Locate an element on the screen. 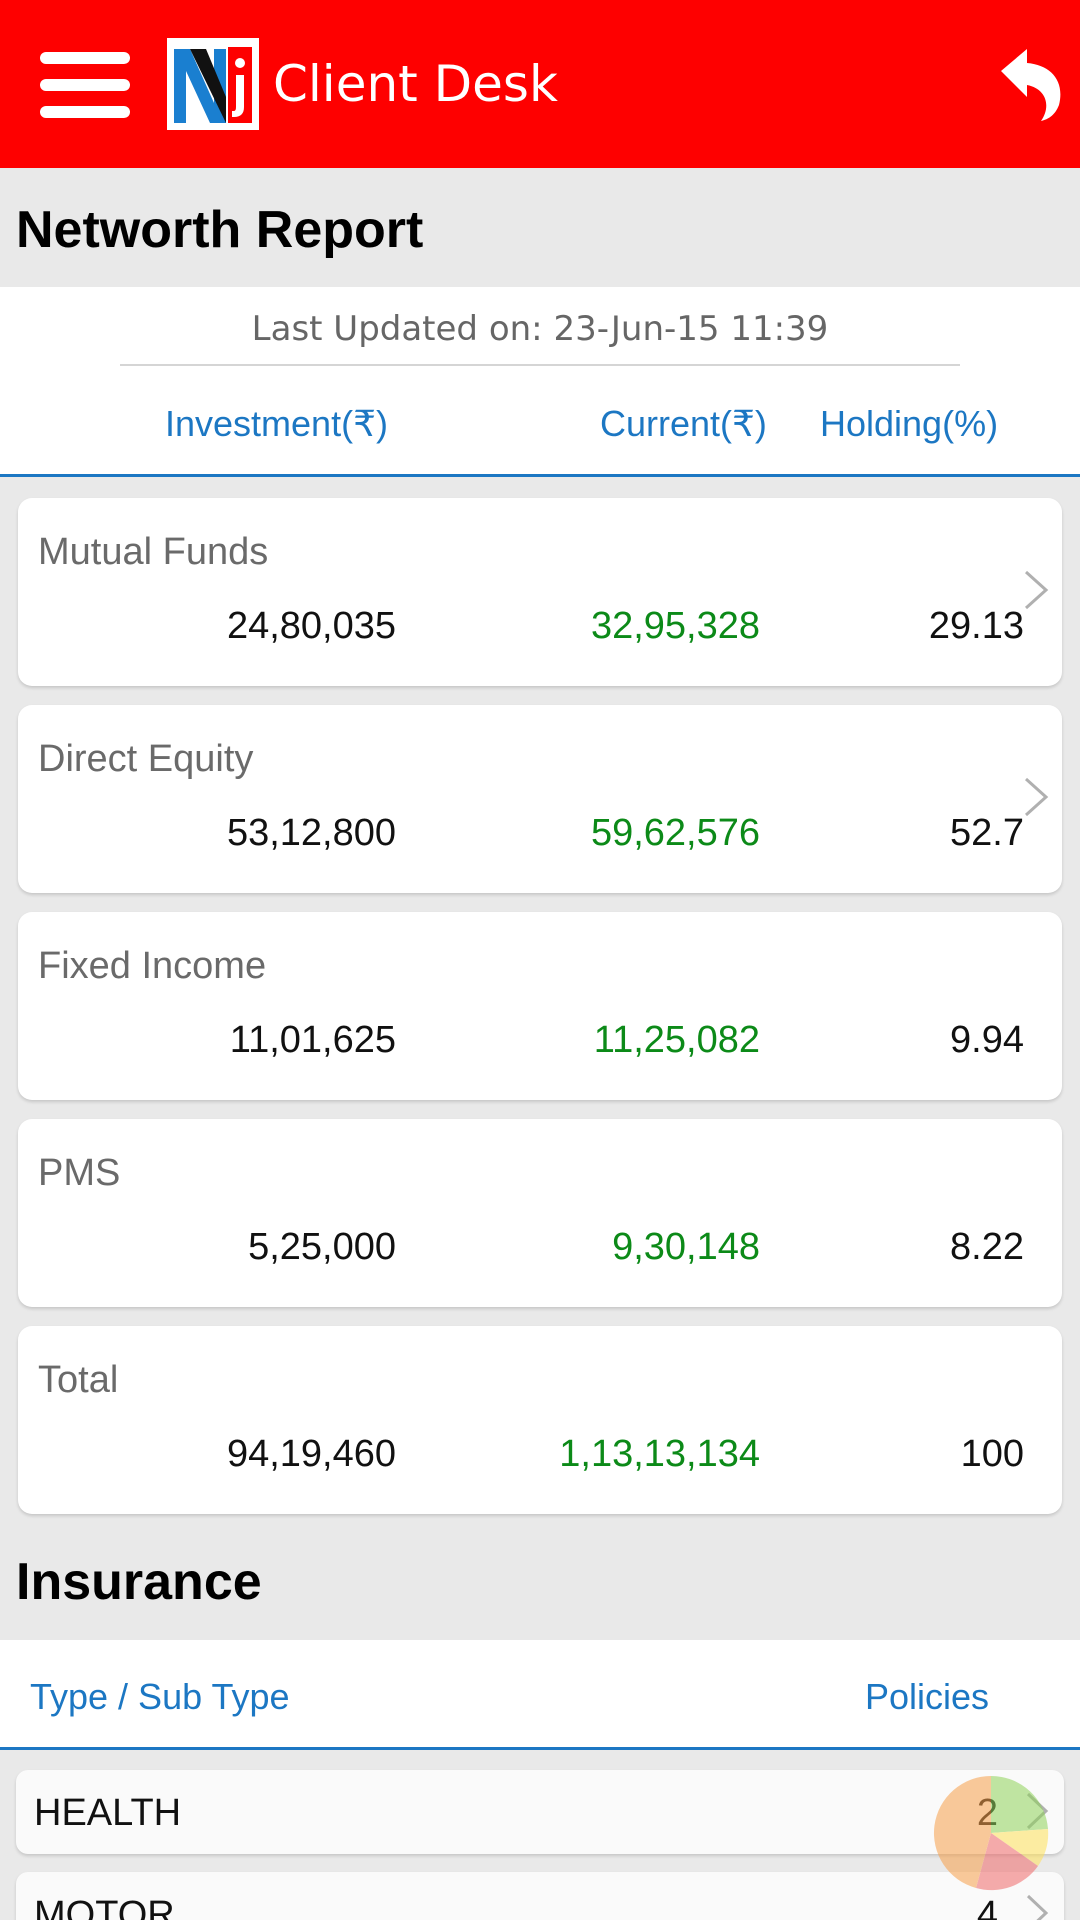 The image size is (1080, 1920). insurance-row-motor: MOTOR 4 is located at coordinates (540, 1896).